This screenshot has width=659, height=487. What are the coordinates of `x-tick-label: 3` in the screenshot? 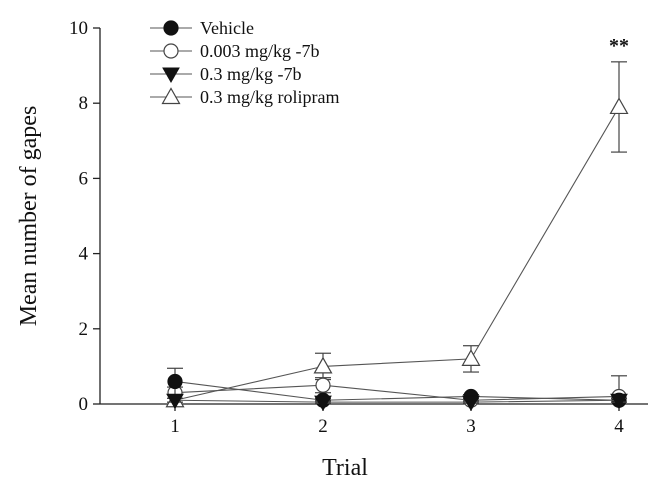 It's located at (471, 426).